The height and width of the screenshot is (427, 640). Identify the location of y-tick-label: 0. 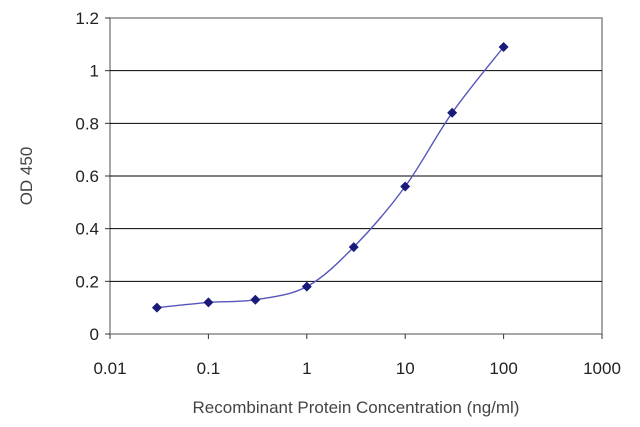
(94, 334).